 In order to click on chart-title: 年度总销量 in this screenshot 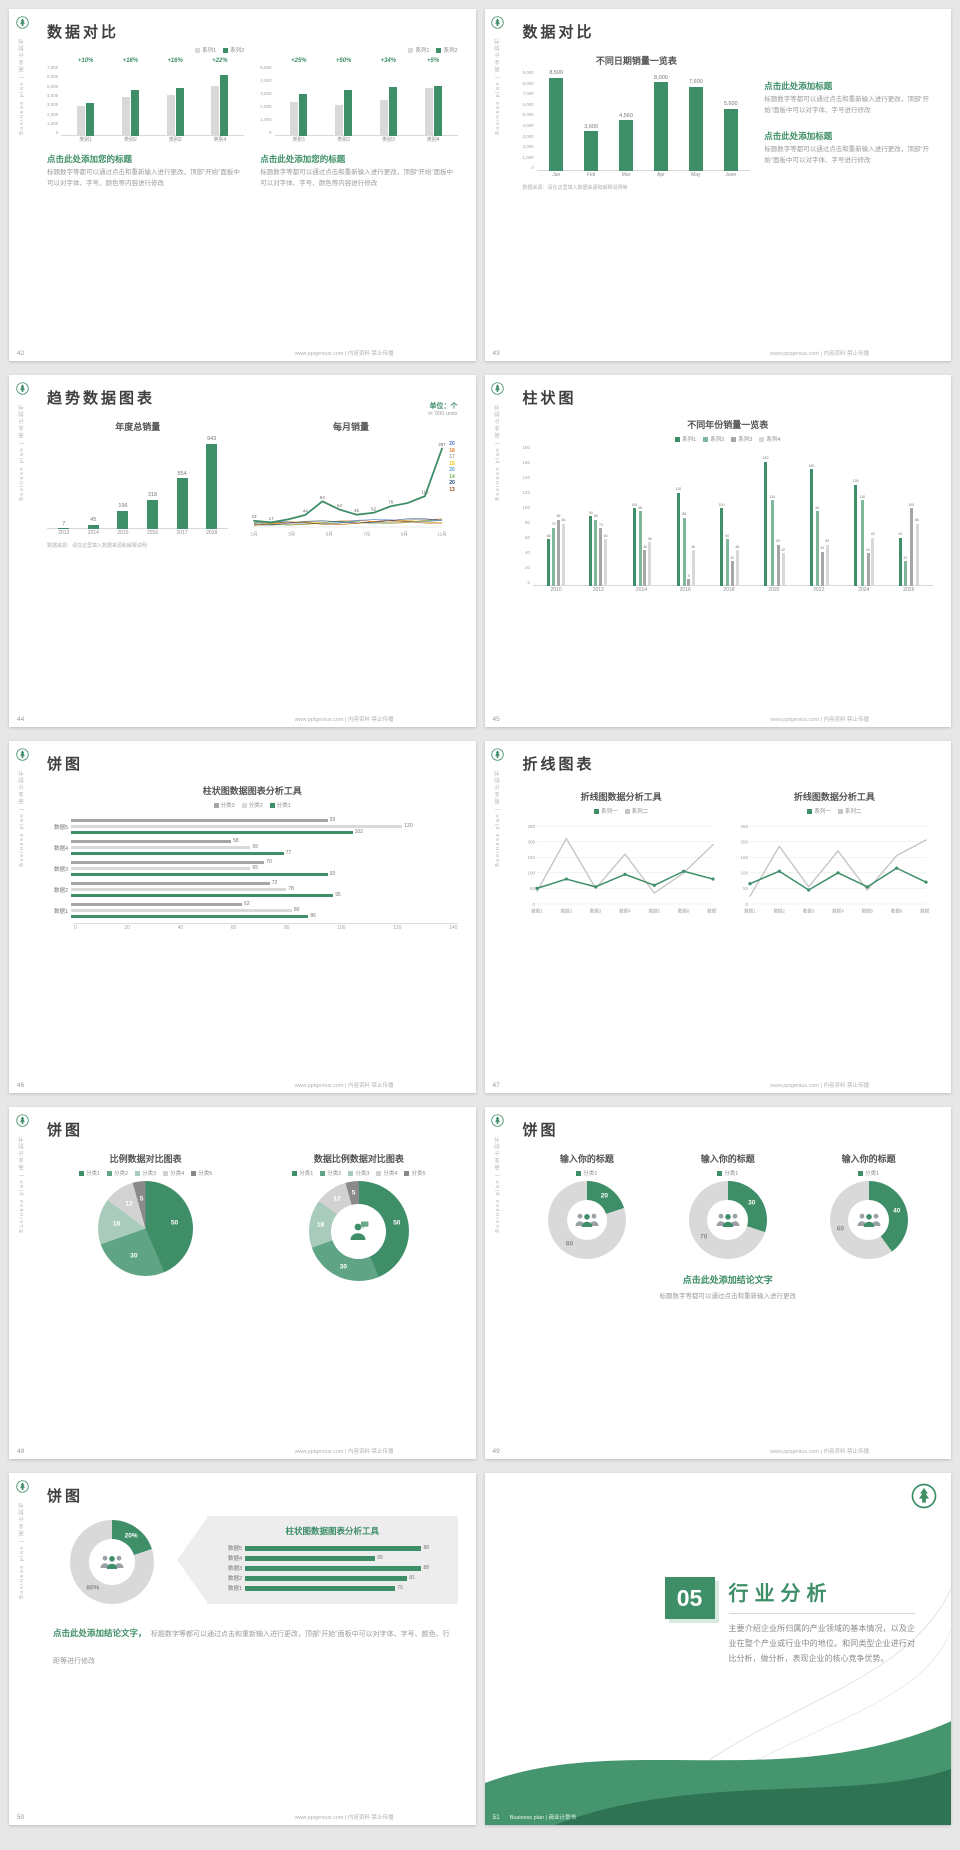, I will do `click(138, 427)`.